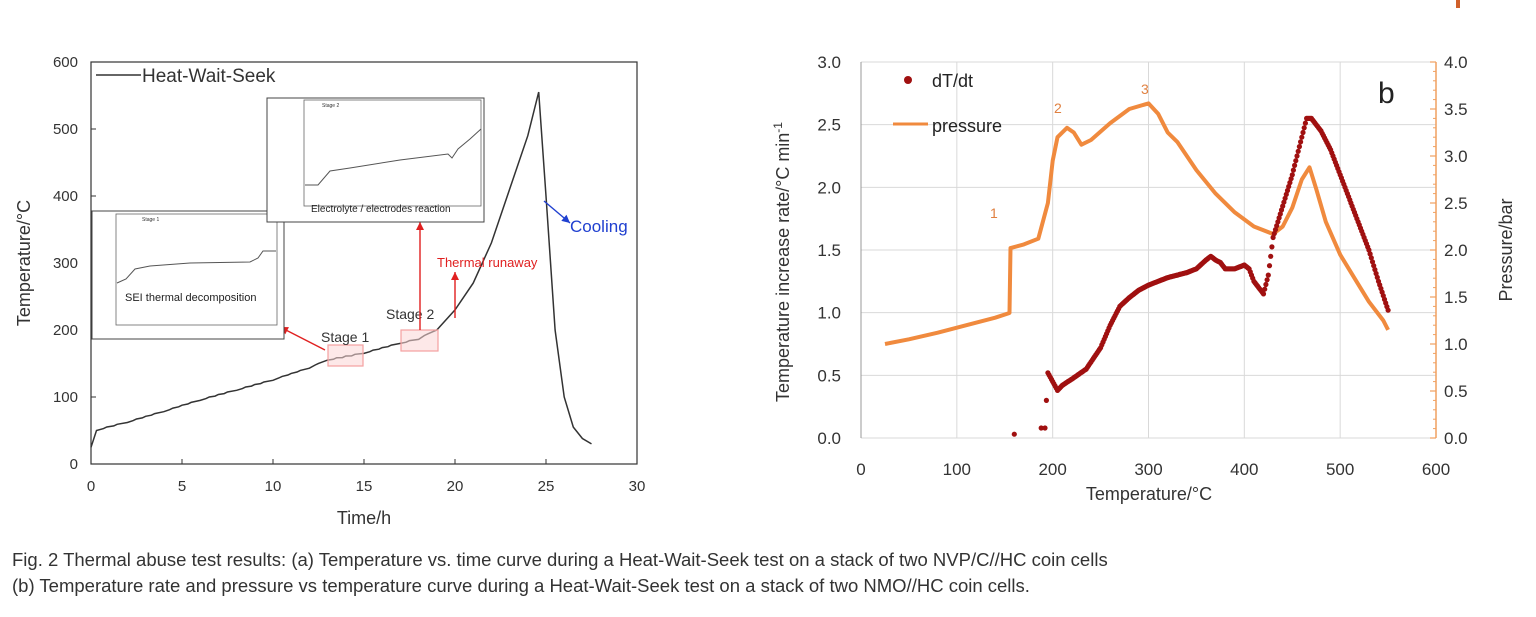 Image resolution: width=1536 pixels, height=617 pixels. Describe the element at coordinates (1052, 469) in the screenshot. I see `chart-b-x-tick-label-2: 200` at that location.